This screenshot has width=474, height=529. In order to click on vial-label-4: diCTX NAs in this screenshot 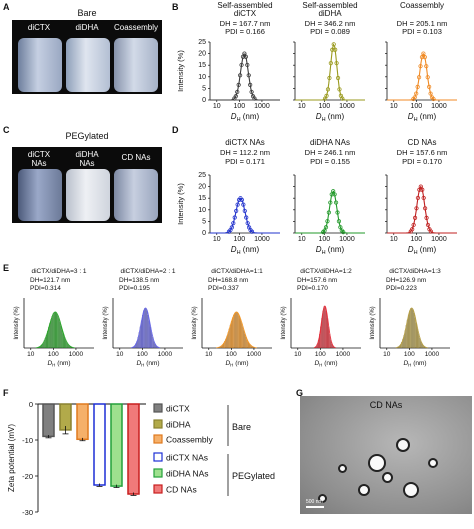, I will do `click(39, 159)`.